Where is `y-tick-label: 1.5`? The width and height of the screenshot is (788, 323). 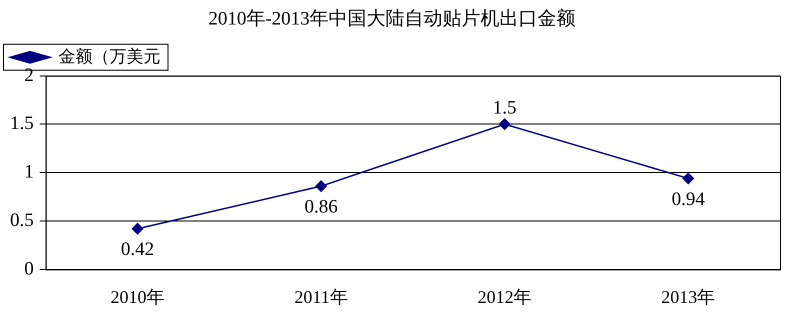 y-tick-label: 1.5 is located at coordinates (22, 123).